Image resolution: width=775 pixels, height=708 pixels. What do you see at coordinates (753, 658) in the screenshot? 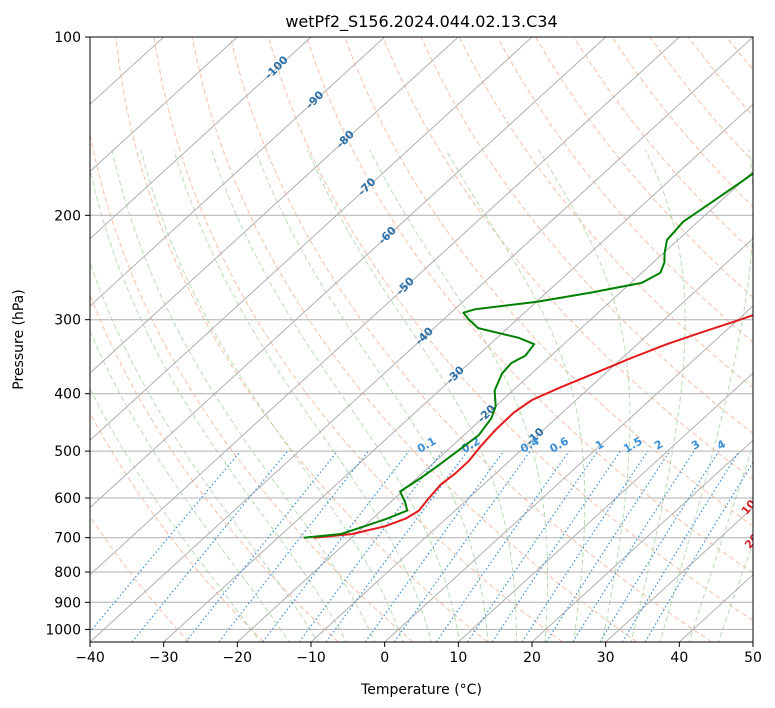
I see `x-tick-label: 50` at bounding box center [753, 658].